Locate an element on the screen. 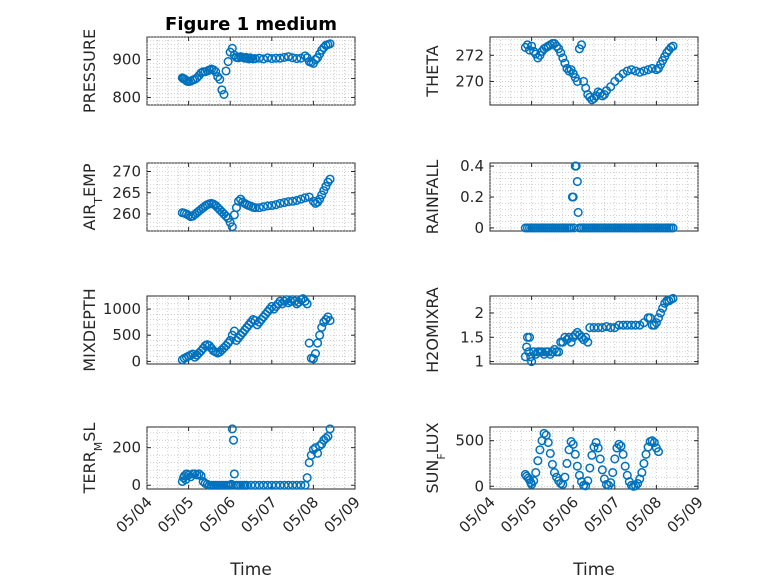  subplot-3: 260 265 270 AIRTEMP is located at coordinates (218, 197).